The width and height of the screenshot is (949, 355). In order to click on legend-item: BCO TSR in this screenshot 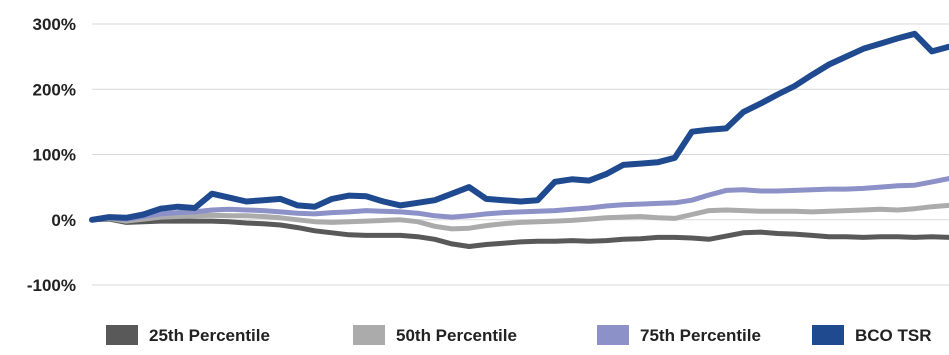, I will do `click(872, 335)`.